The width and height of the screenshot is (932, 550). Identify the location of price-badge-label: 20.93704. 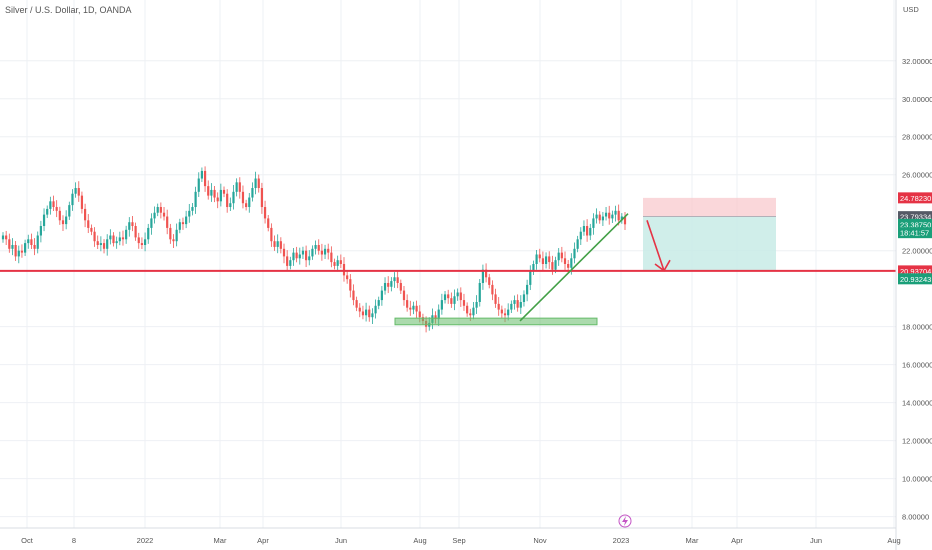
(915, 271).